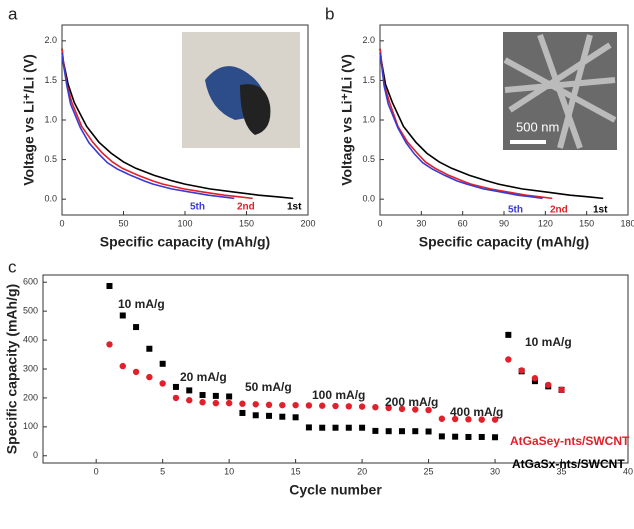  What do you see at coordinates (338, 395) in the screenshot?
I see `rate-label: 100 mA/g` at bounding box center [338, 395].